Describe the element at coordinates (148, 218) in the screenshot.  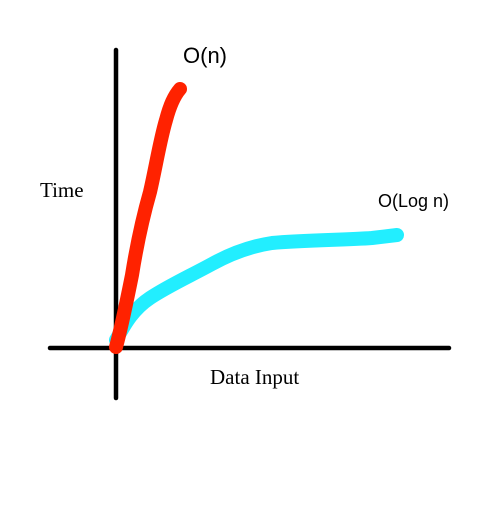
I see `linear-curve` at that location.